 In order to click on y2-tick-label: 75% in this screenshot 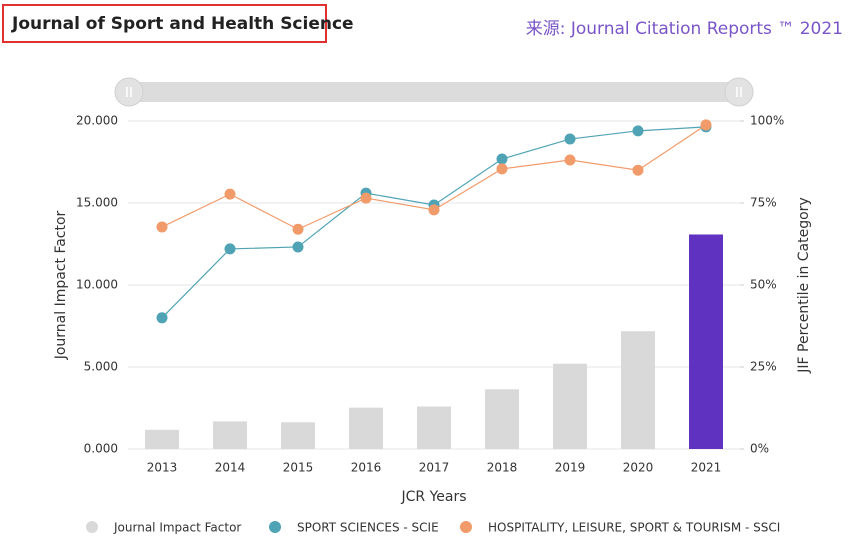, I will do `click(763, 203)`.